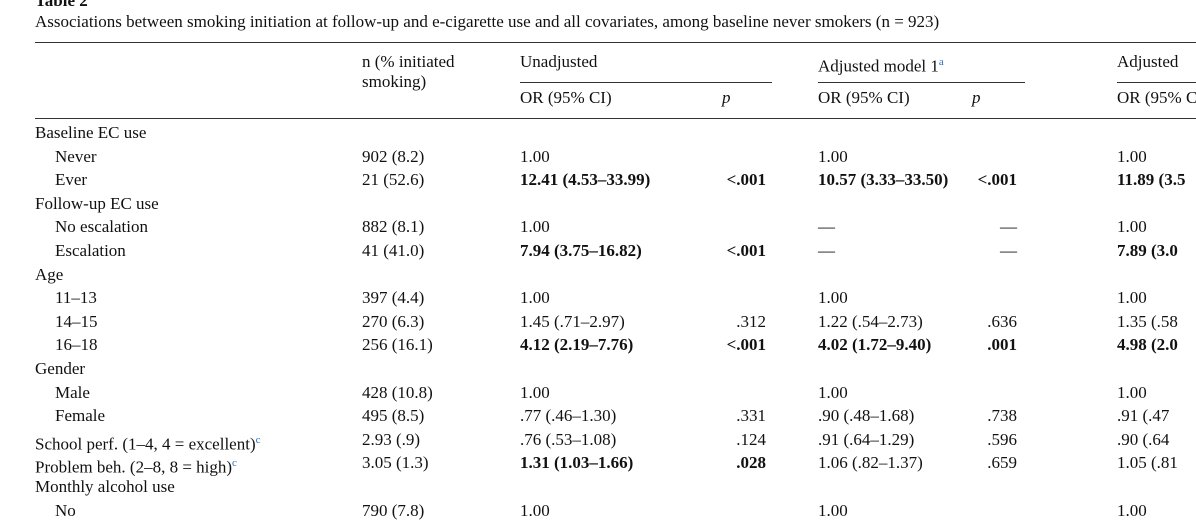  I want to click on table-title: Table 2, so click(61, 5).